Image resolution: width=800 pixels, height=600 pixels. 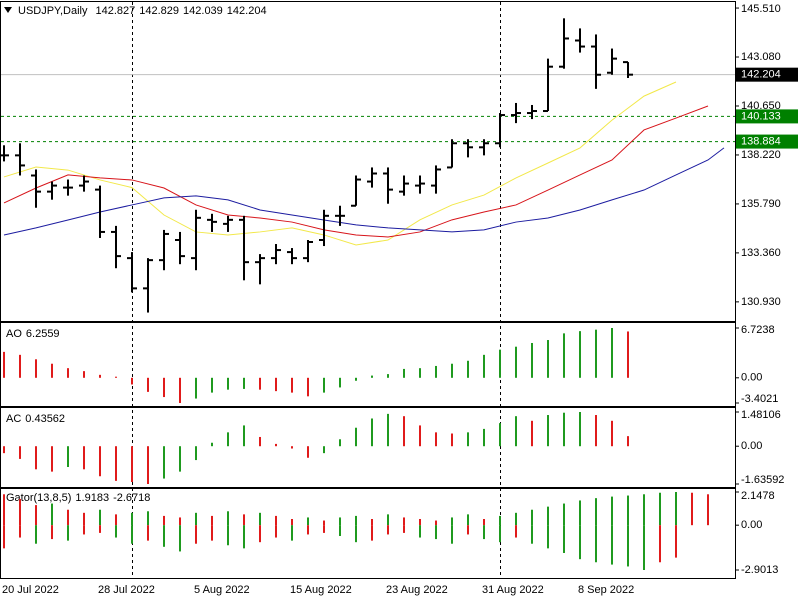 What do you see at coordinates (45, 419) in the screenshot?
I see `ac-value: 0.43562` at bounding box center [45, 419].